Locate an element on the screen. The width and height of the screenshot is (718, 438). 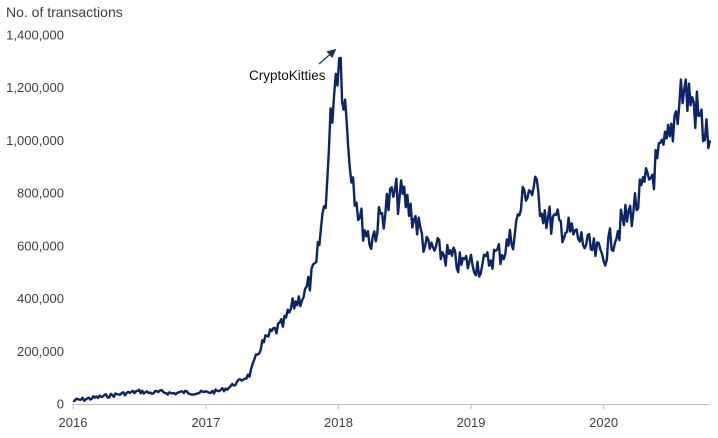
x-tick-label: 2016 is located at coordinates (73, 422).